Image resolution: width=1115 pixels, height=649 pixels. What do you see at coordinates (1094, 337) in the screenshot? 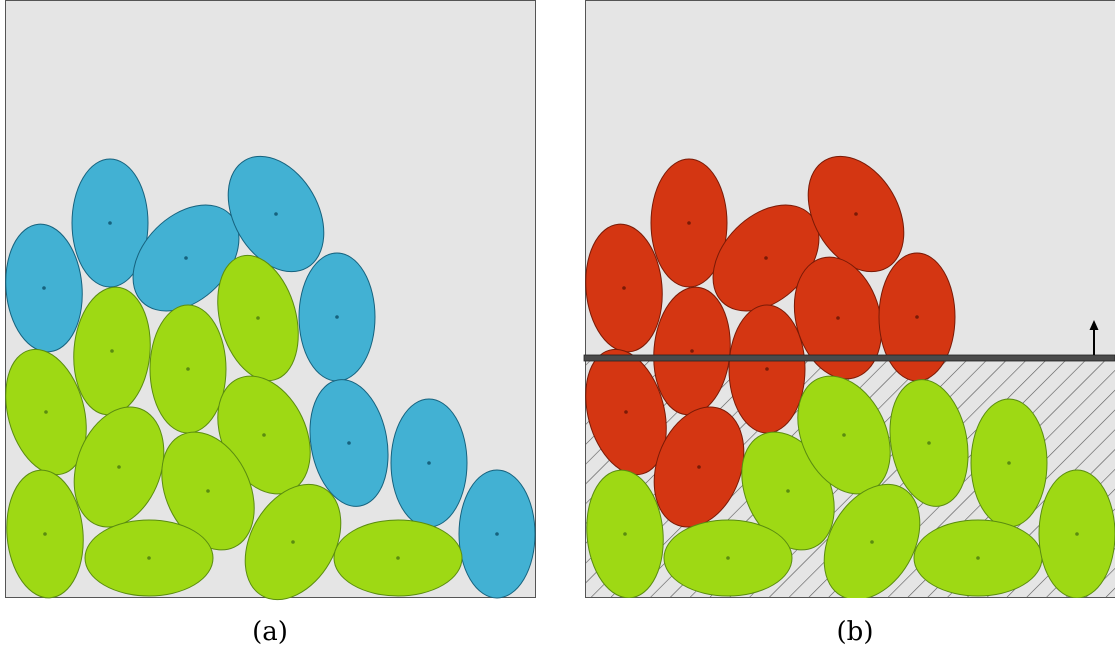
I see `arrow-up-icon` at bounding box center [1094, 337].